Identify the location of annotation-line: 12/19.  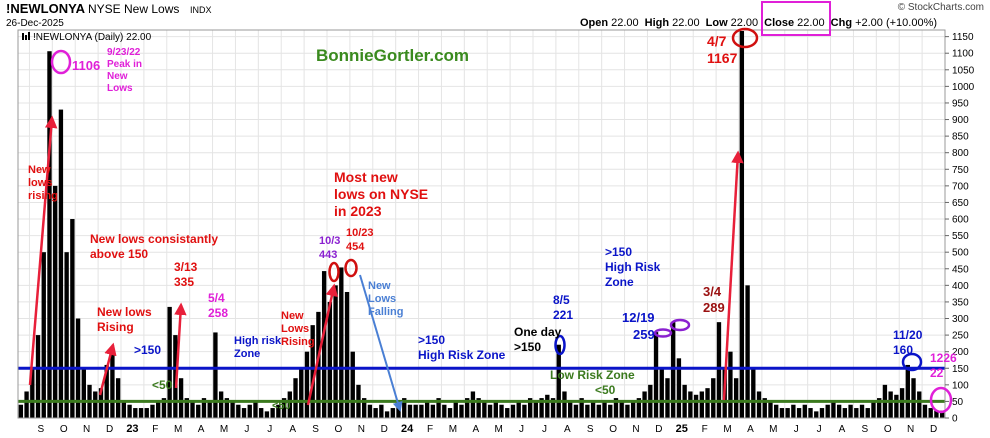
(638, 317).